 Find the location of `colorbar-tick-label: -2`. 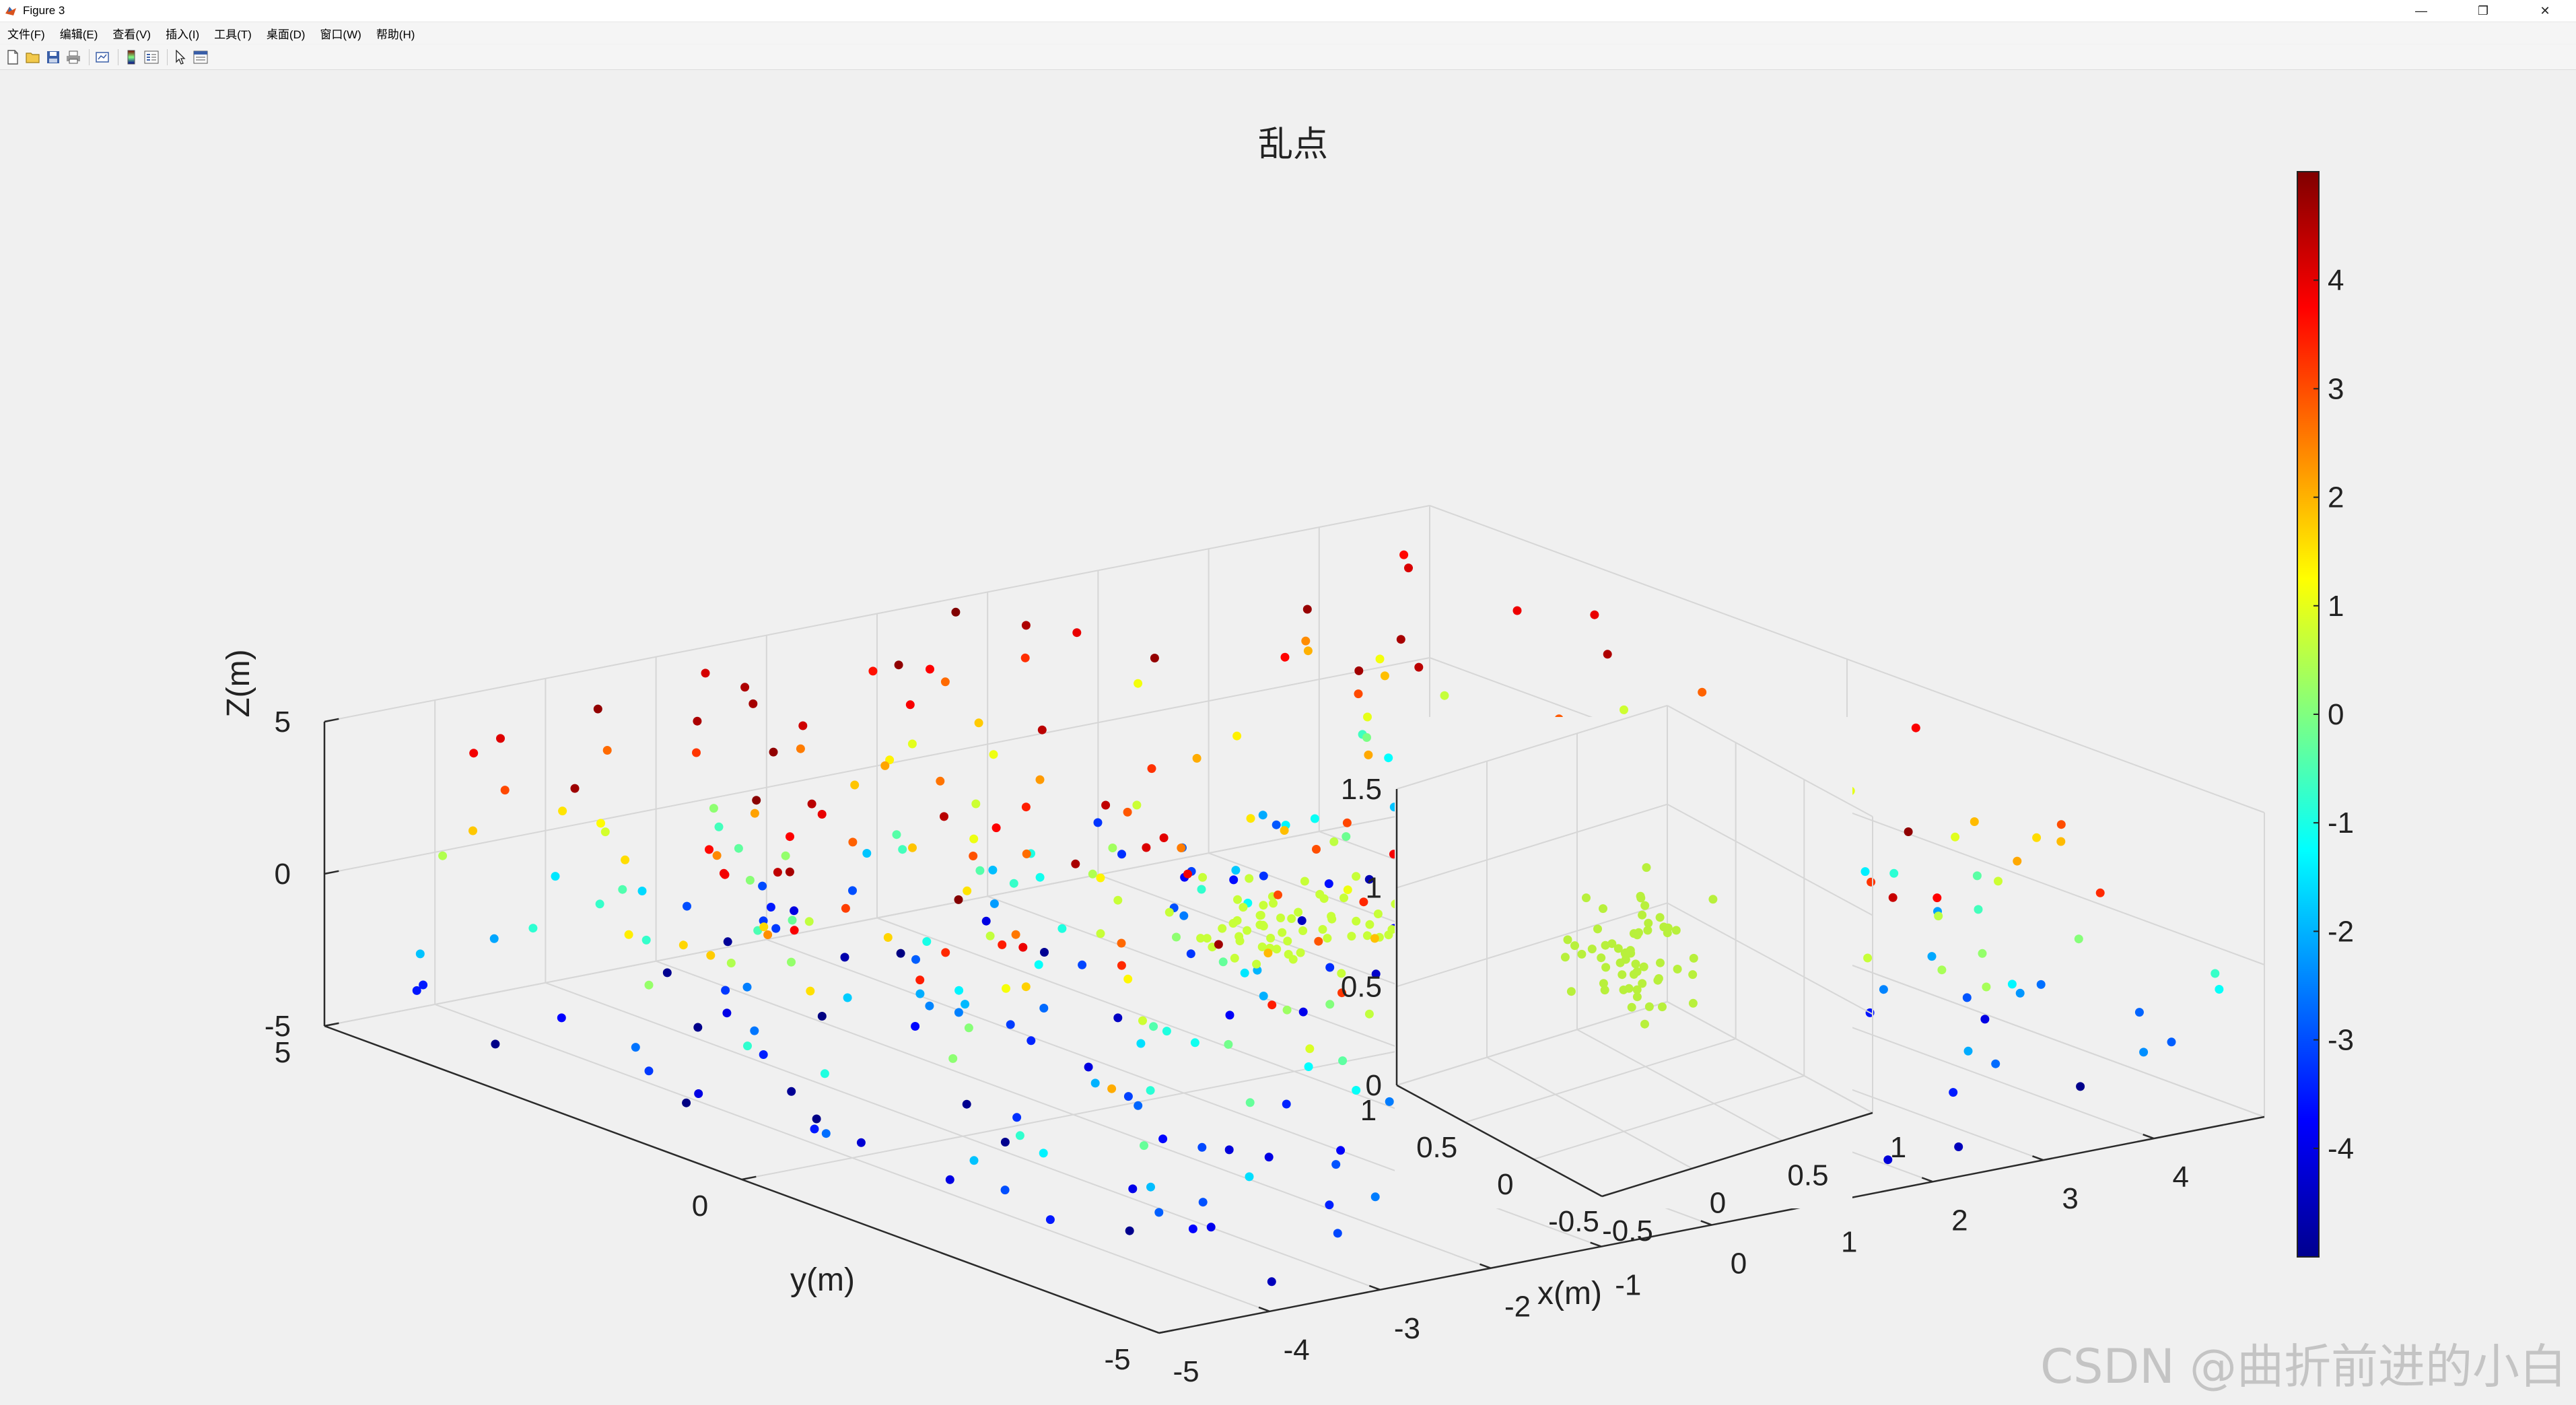

colorbar-tick-label: -2 is located at coordinates (2341, 931).